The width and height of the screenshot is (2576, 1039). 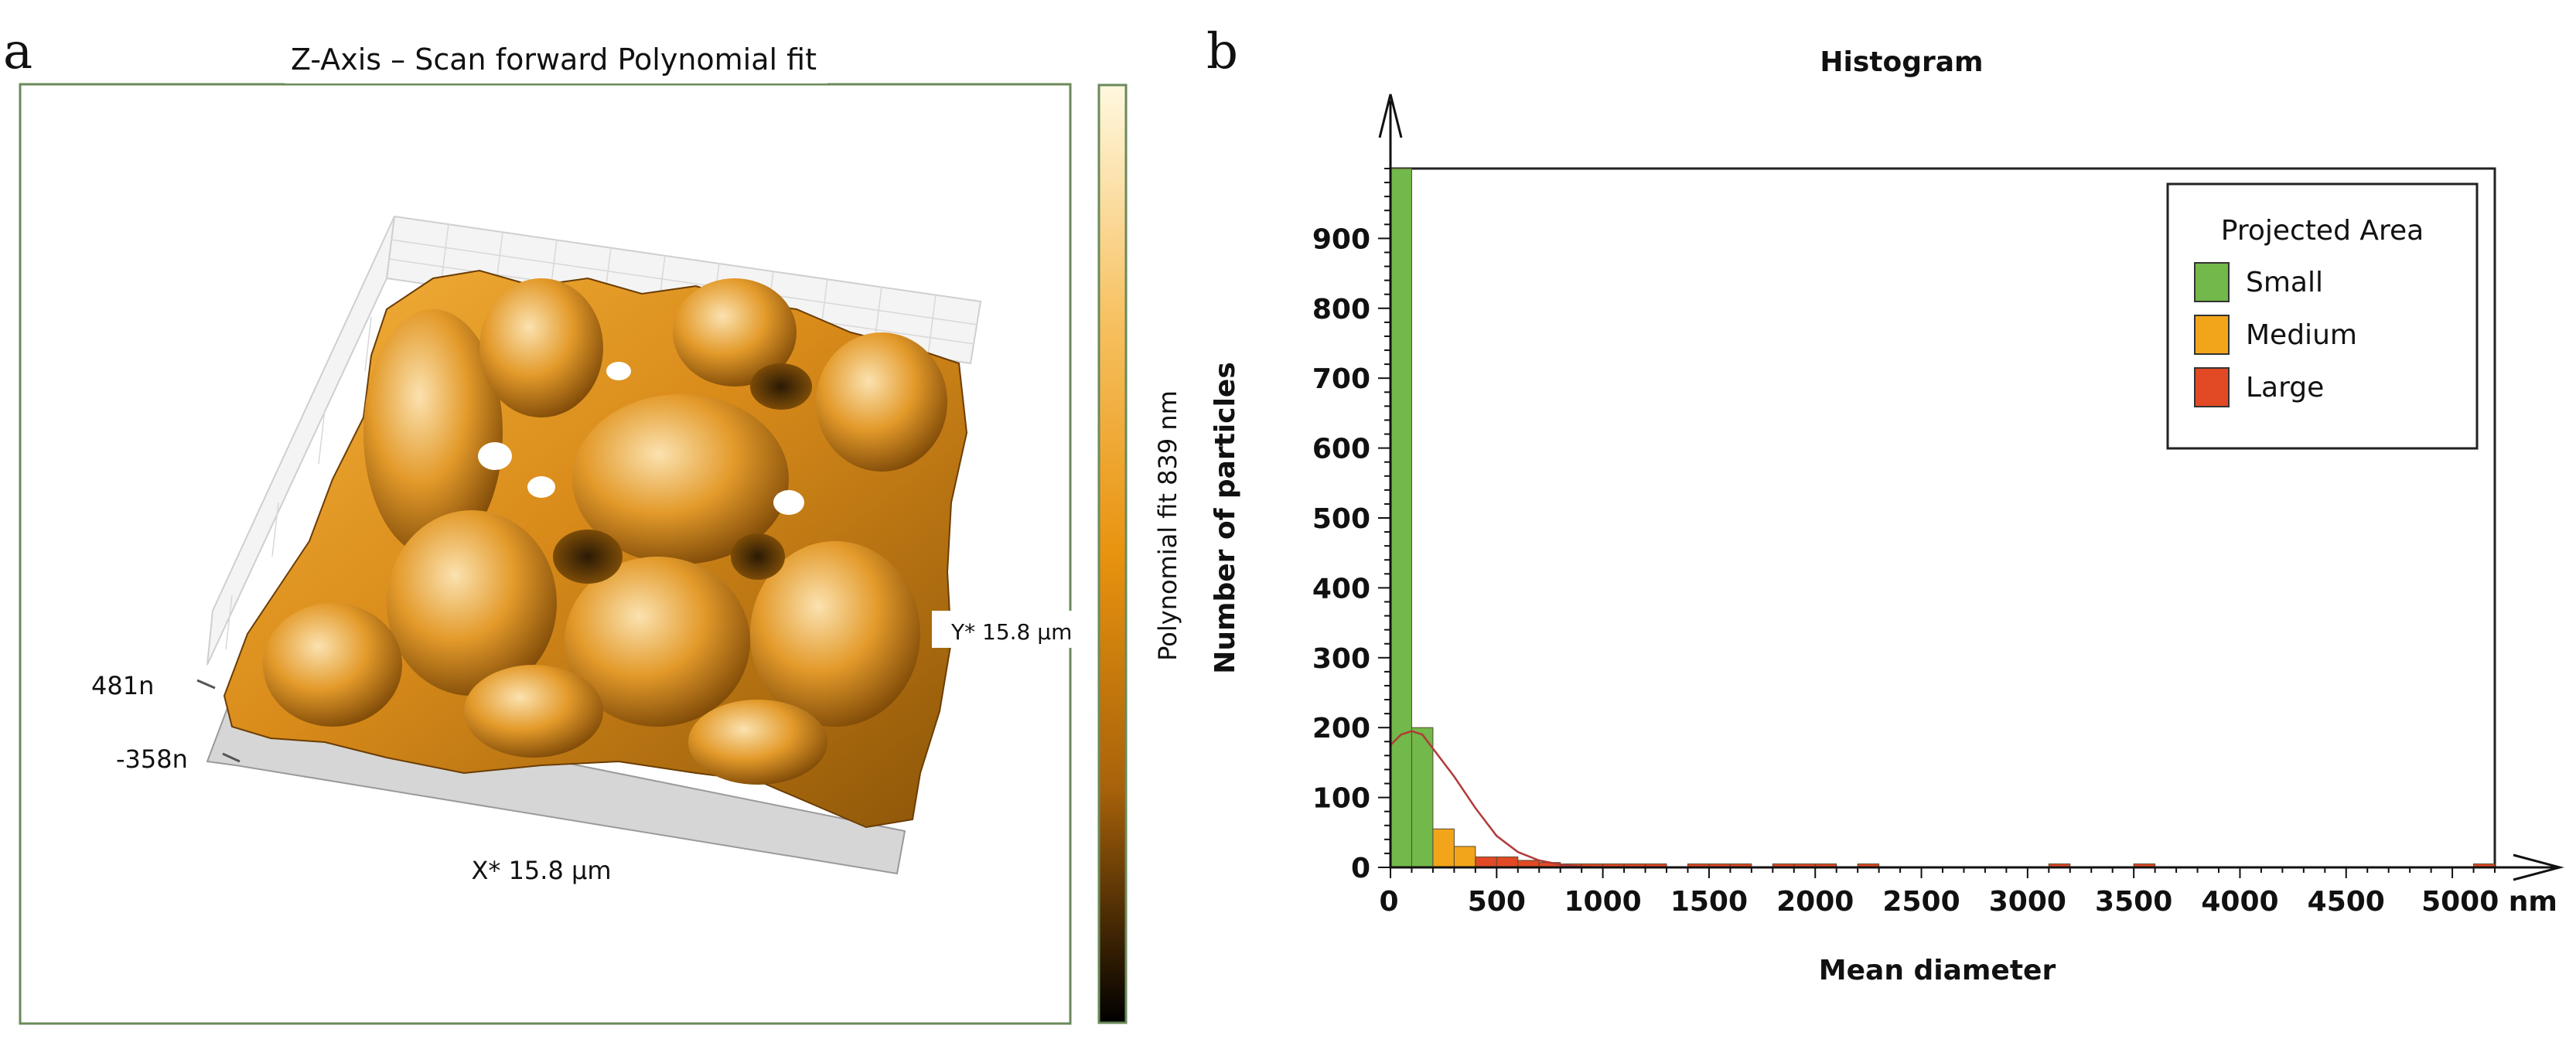 I want to click on y-tick-label: 500, so click(x=1341, y=519).